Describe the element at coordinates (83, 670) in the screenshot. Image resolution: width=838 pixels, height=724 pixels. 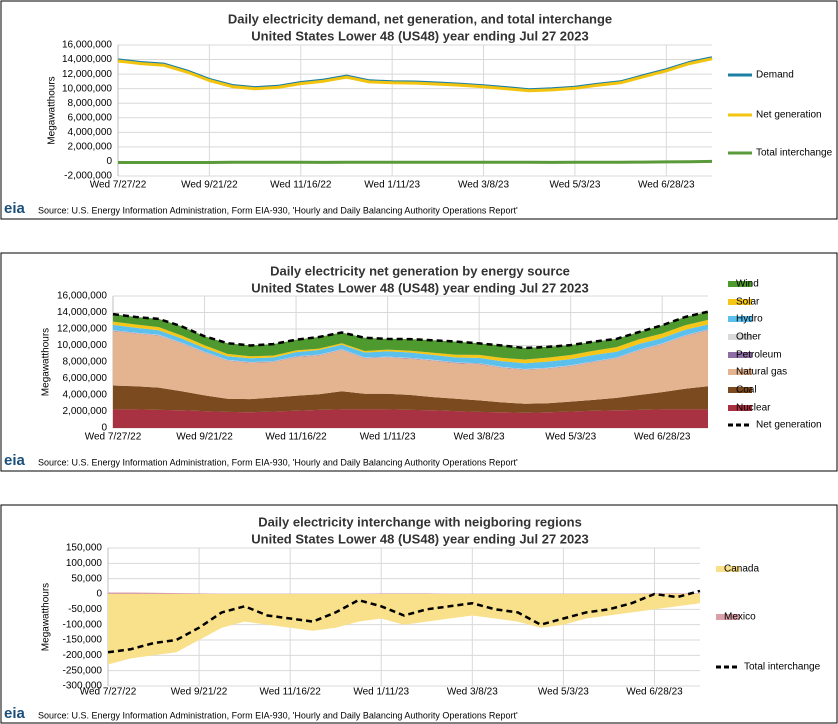
I see `y-tick-label: -250,000` at that location.